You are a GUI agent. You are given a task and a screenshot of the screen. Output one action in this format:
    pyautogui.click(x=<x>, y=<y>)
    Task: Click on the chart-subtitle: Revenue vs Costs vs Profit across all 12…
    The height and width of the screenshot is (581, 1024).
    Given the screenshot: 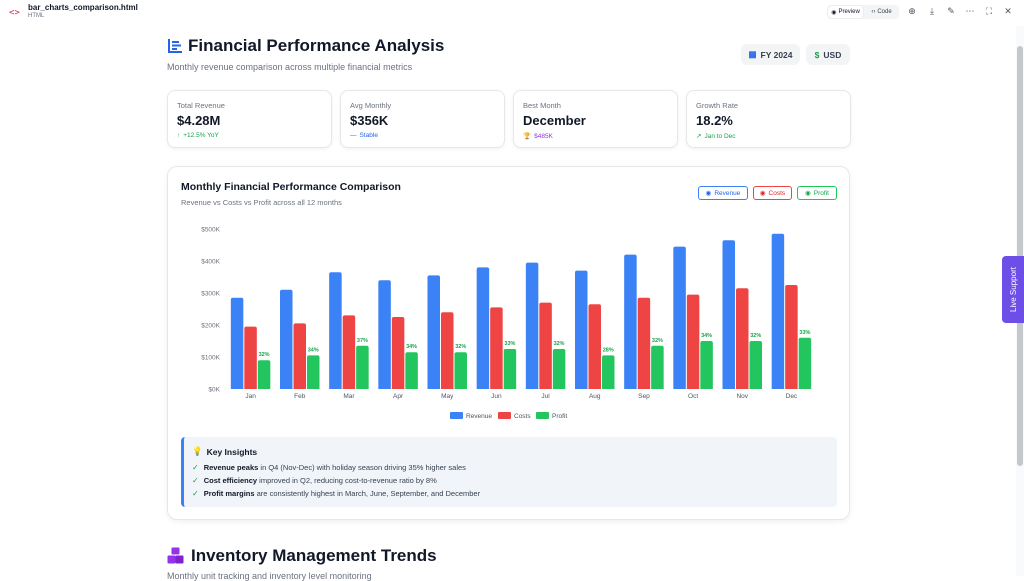 What is the action you would take?
    pyautogui.click(x=261, y=202)
    